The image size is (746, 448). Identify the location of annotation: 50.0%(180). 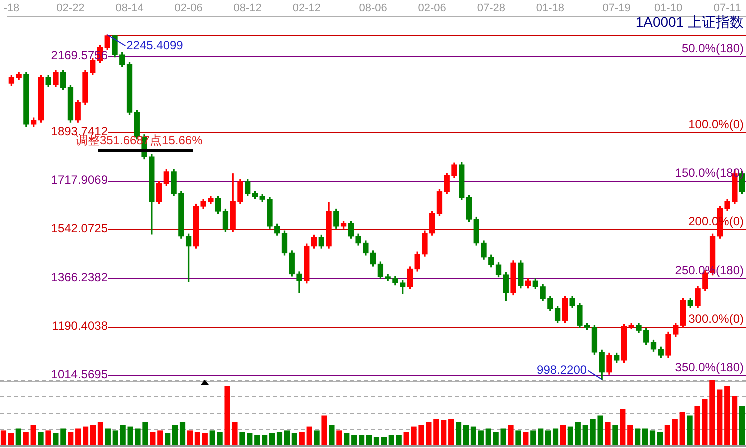
(713, 48).